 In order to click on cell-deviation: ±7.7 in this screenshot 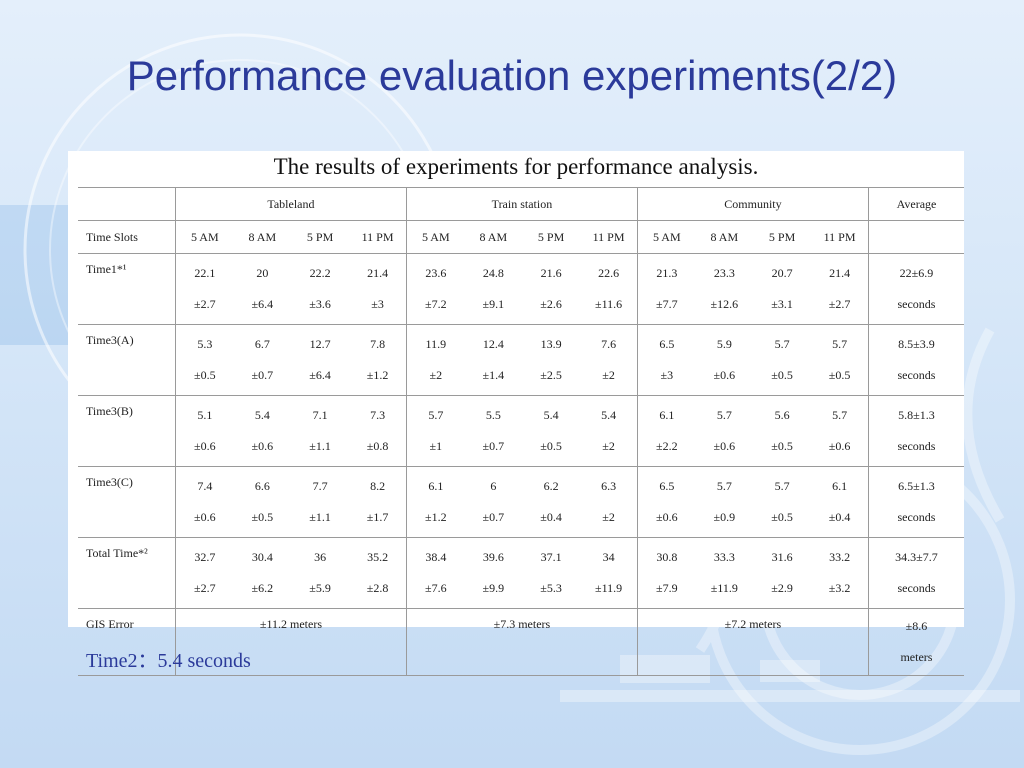, I will do `click(667, 304)`.